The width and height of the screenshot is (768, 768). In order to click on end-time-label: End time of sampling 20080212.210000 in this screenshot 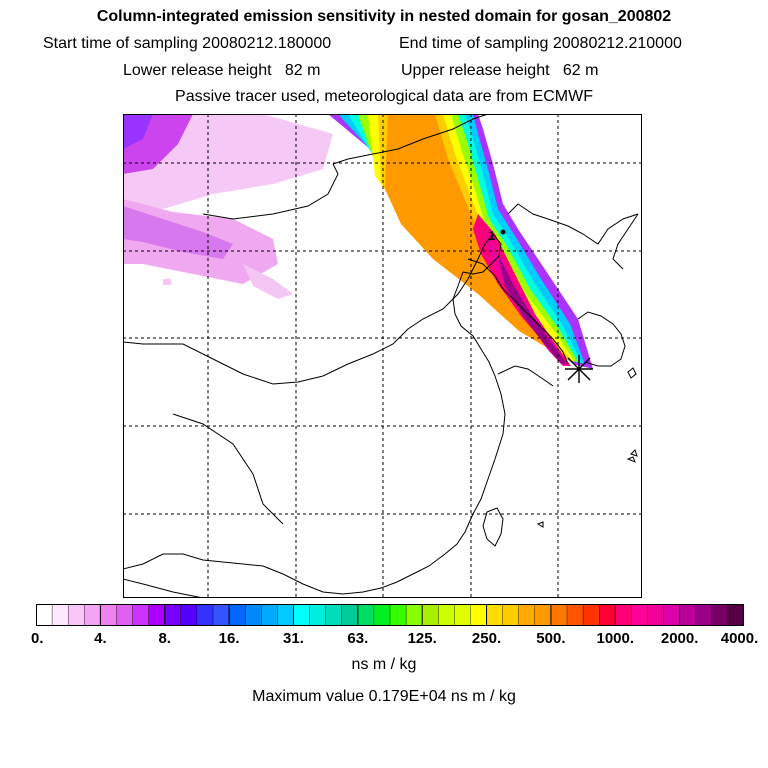, I will do `click(540, 43)`.